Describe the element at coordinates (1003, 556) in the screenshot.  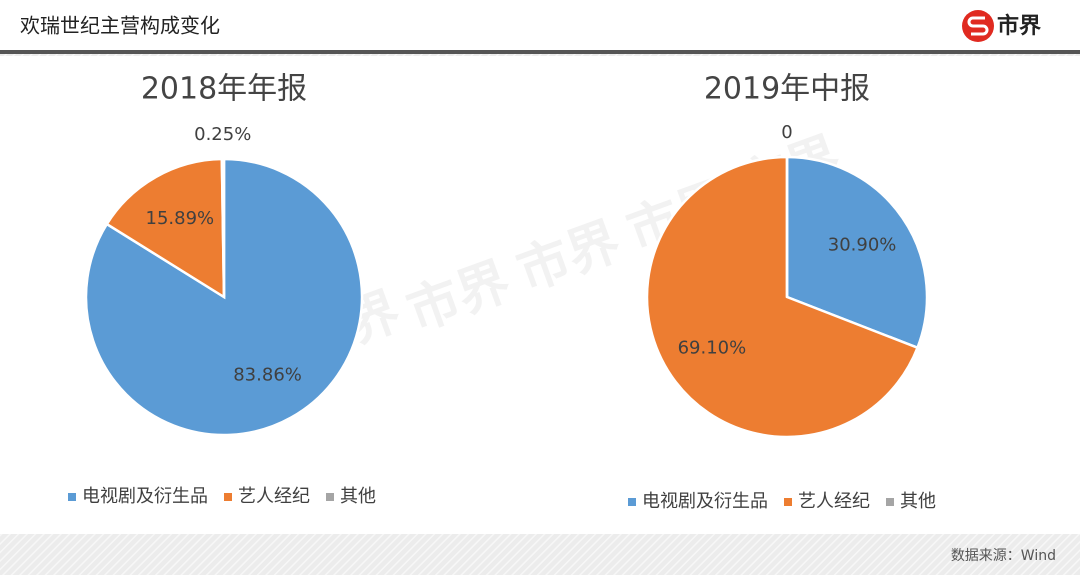
I see `source-note: 数据来源：Wind` at that location.